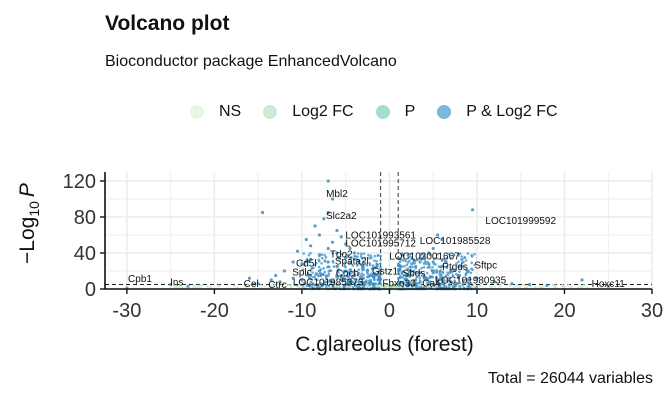  What do you see at coordinates (410, 111) in the screenshot?
I see `legend-label: P` at bounding box center [410, 111].